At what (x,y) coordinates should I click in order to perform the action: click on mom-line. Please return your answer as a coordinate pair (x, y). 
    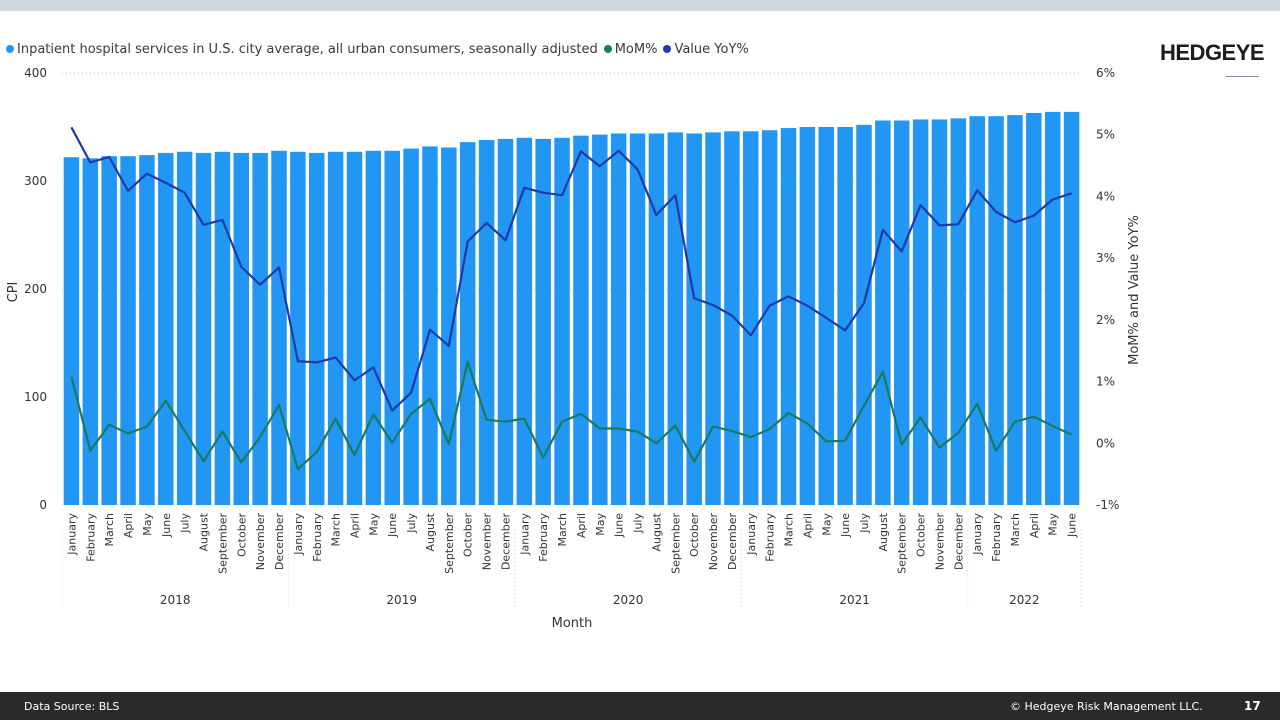
    Looking at the image, I should click on (571, 415).